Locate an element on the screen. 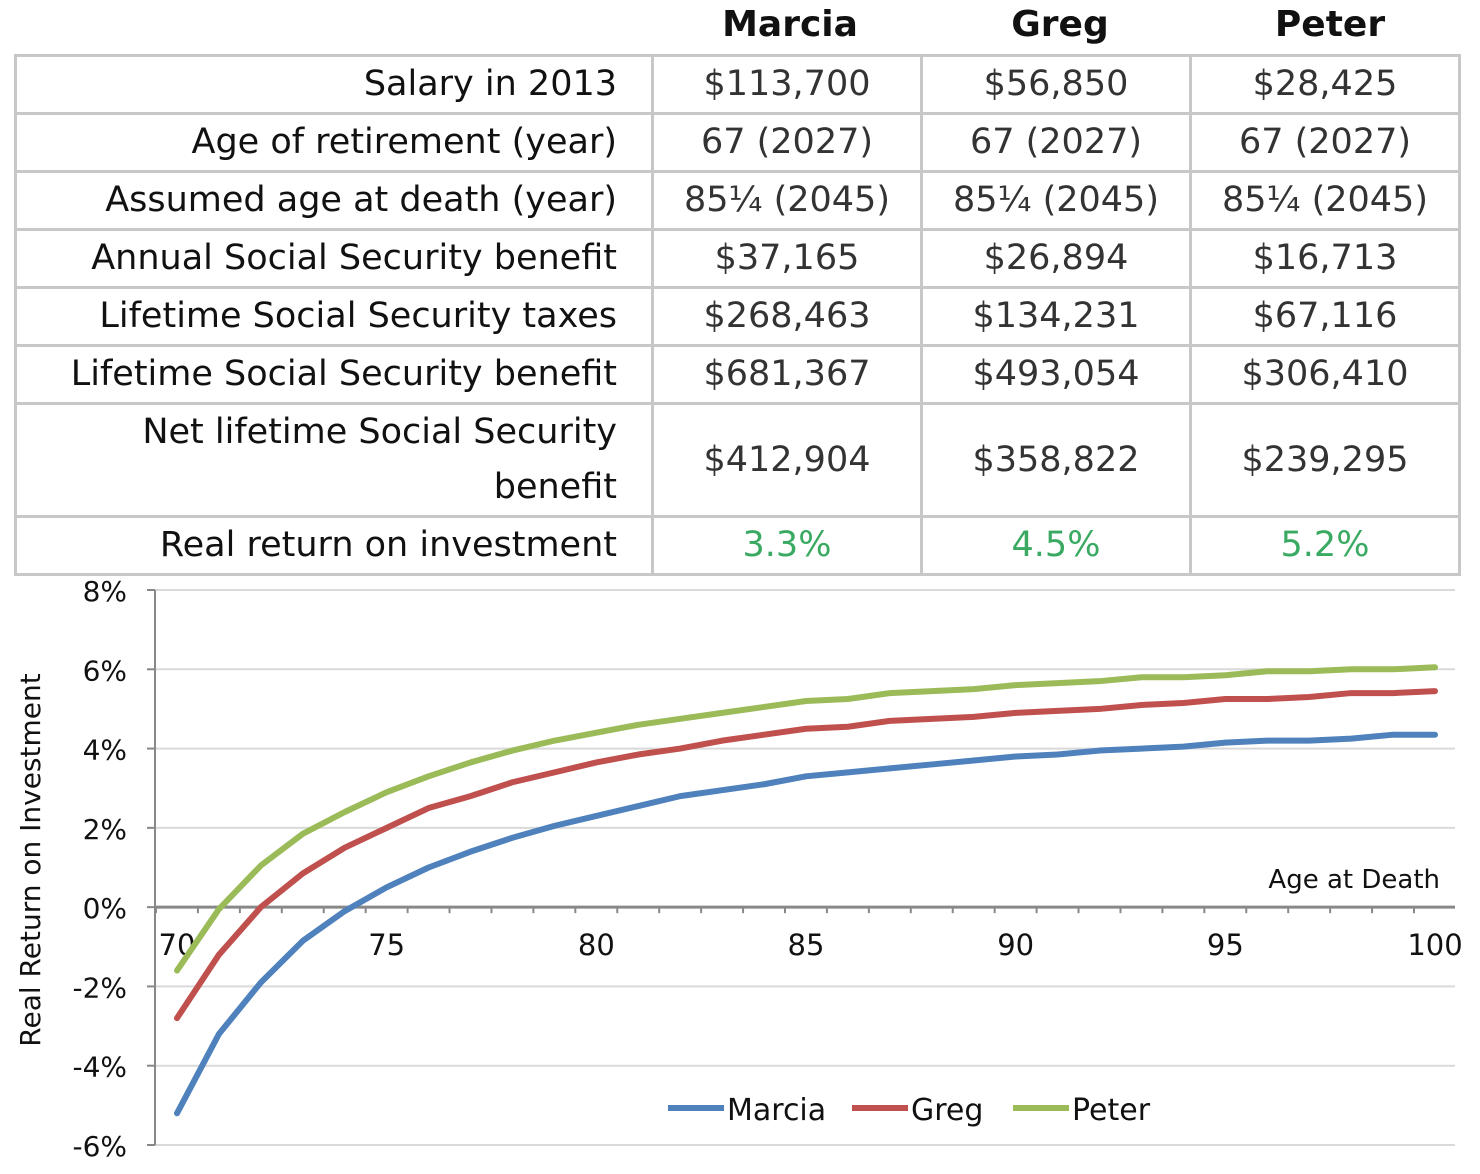 This screenshot has width=1480, height=1174. x-tick-label: 90 is located at coordinates (1015, 945).